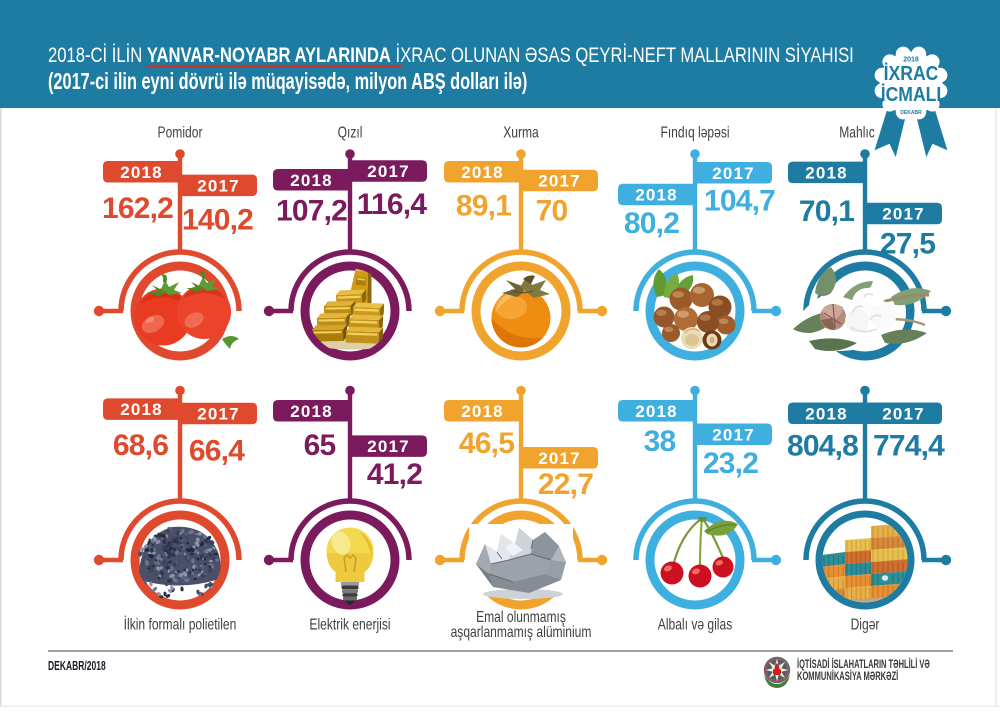  I want to click on svg-text: 22,7, so click(565, 484).